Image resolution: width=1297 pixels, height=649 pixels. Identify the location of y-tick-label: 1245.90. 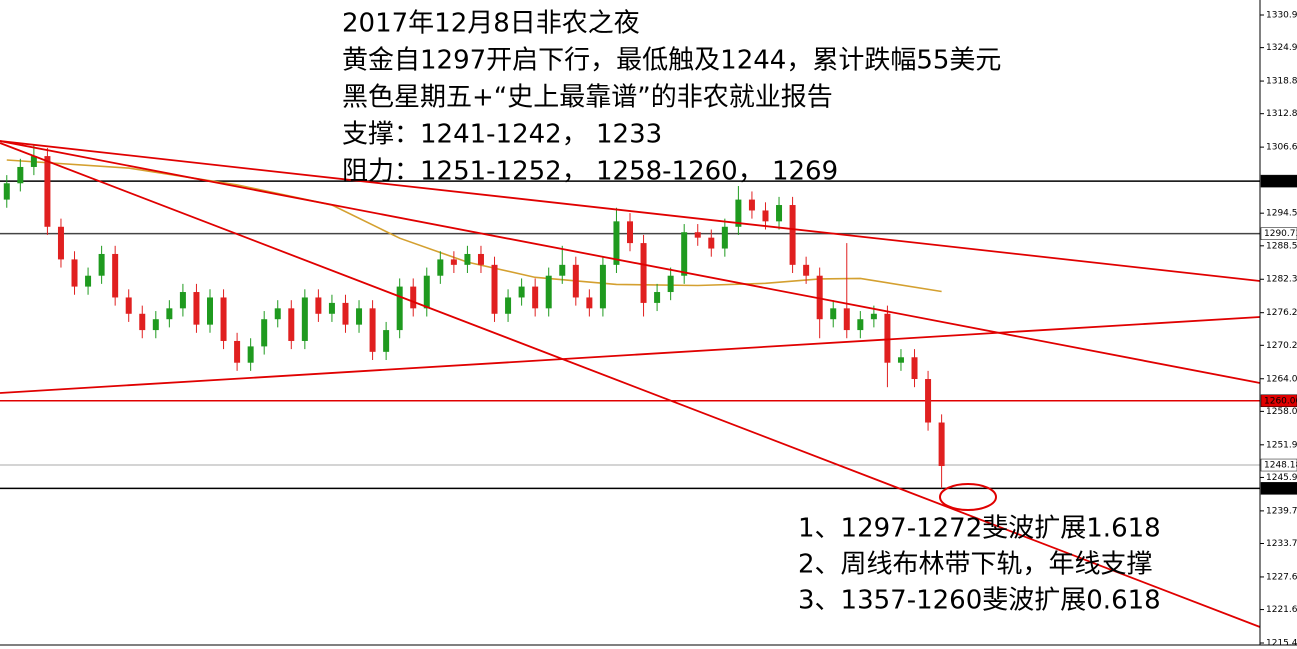
(1281, 478).